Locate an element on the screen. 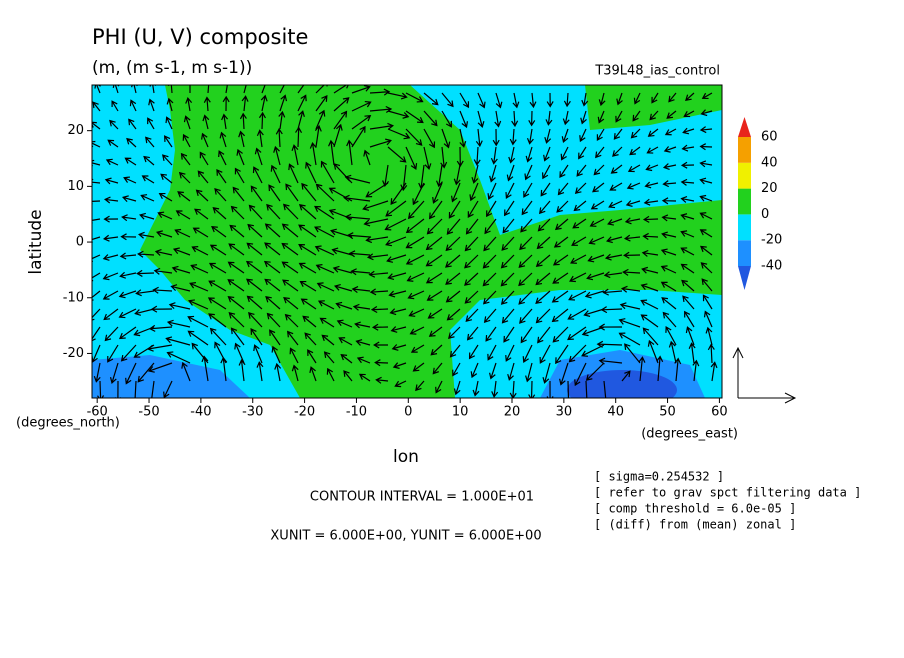 The height and width of the screenshot is (658, 904). run-label: T39L48_ias_control is located at coordinates (657, 71).